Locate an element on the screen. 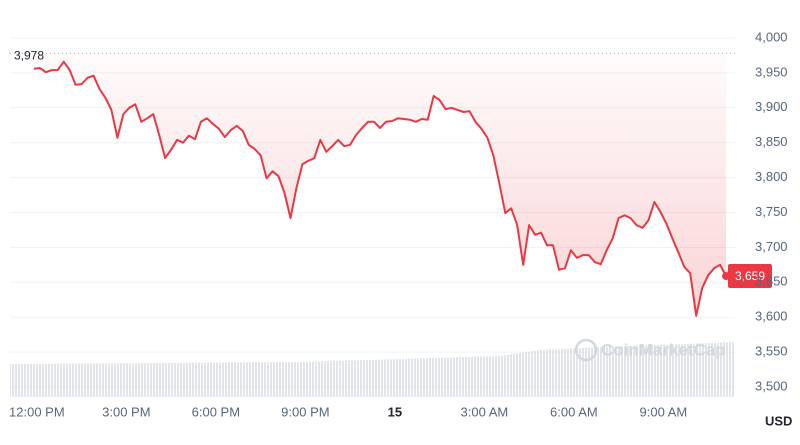 This screenshot has width=800, height=445. current-price-tag is located at coordinates (750, 276).